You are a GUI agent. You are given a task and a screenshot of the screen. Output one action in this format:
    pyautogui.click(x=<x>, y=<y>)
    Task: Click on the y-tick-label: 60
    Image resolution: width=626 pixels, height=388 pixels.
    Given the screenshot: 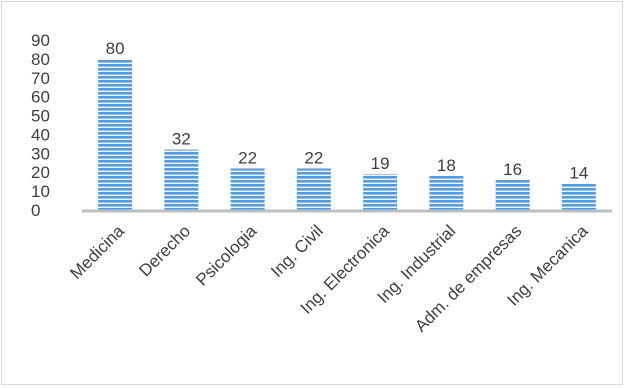 What is the action you would take?
    pyautogui.click(x=40, y=97)
    